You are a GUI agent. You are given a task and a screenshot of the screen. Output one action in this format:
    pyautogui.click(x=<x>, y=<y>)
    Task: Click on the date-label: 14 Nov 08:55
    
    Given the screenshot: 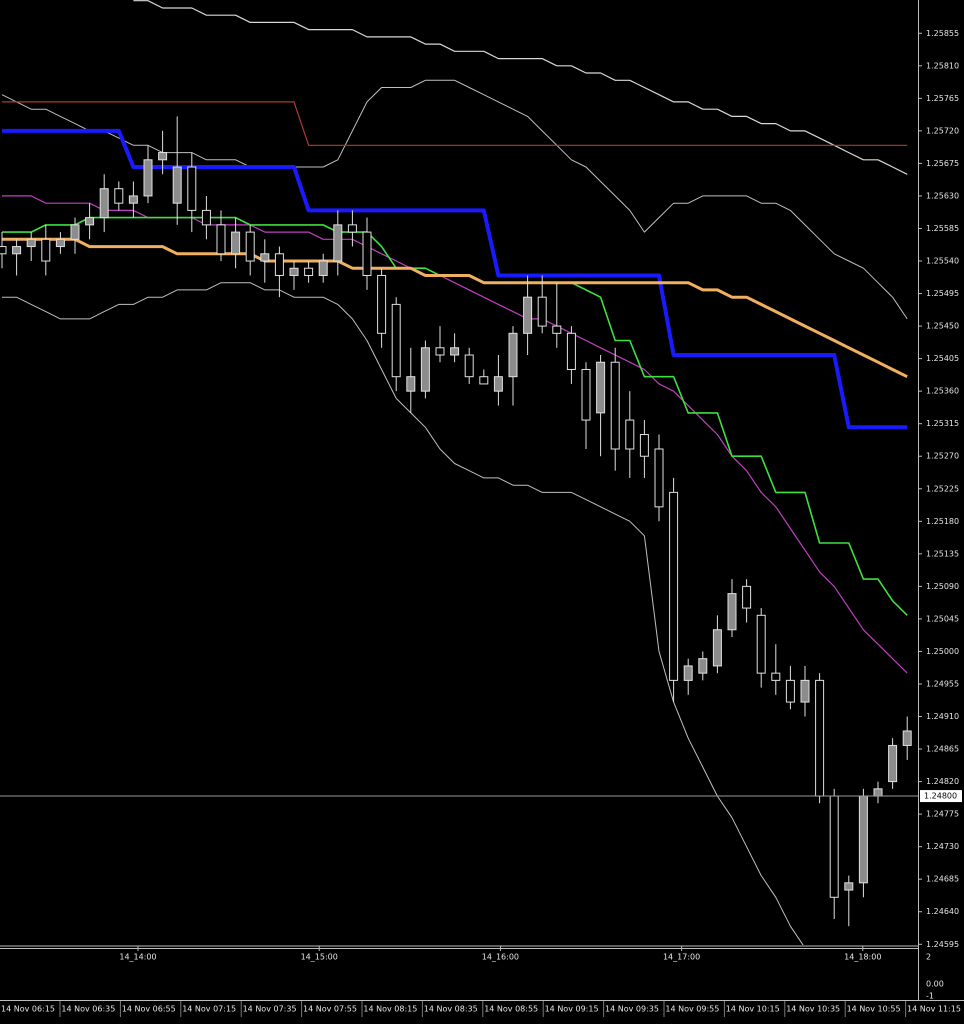 What is the action you would take?
    pyautogui.click(x=511, y=1009)
    